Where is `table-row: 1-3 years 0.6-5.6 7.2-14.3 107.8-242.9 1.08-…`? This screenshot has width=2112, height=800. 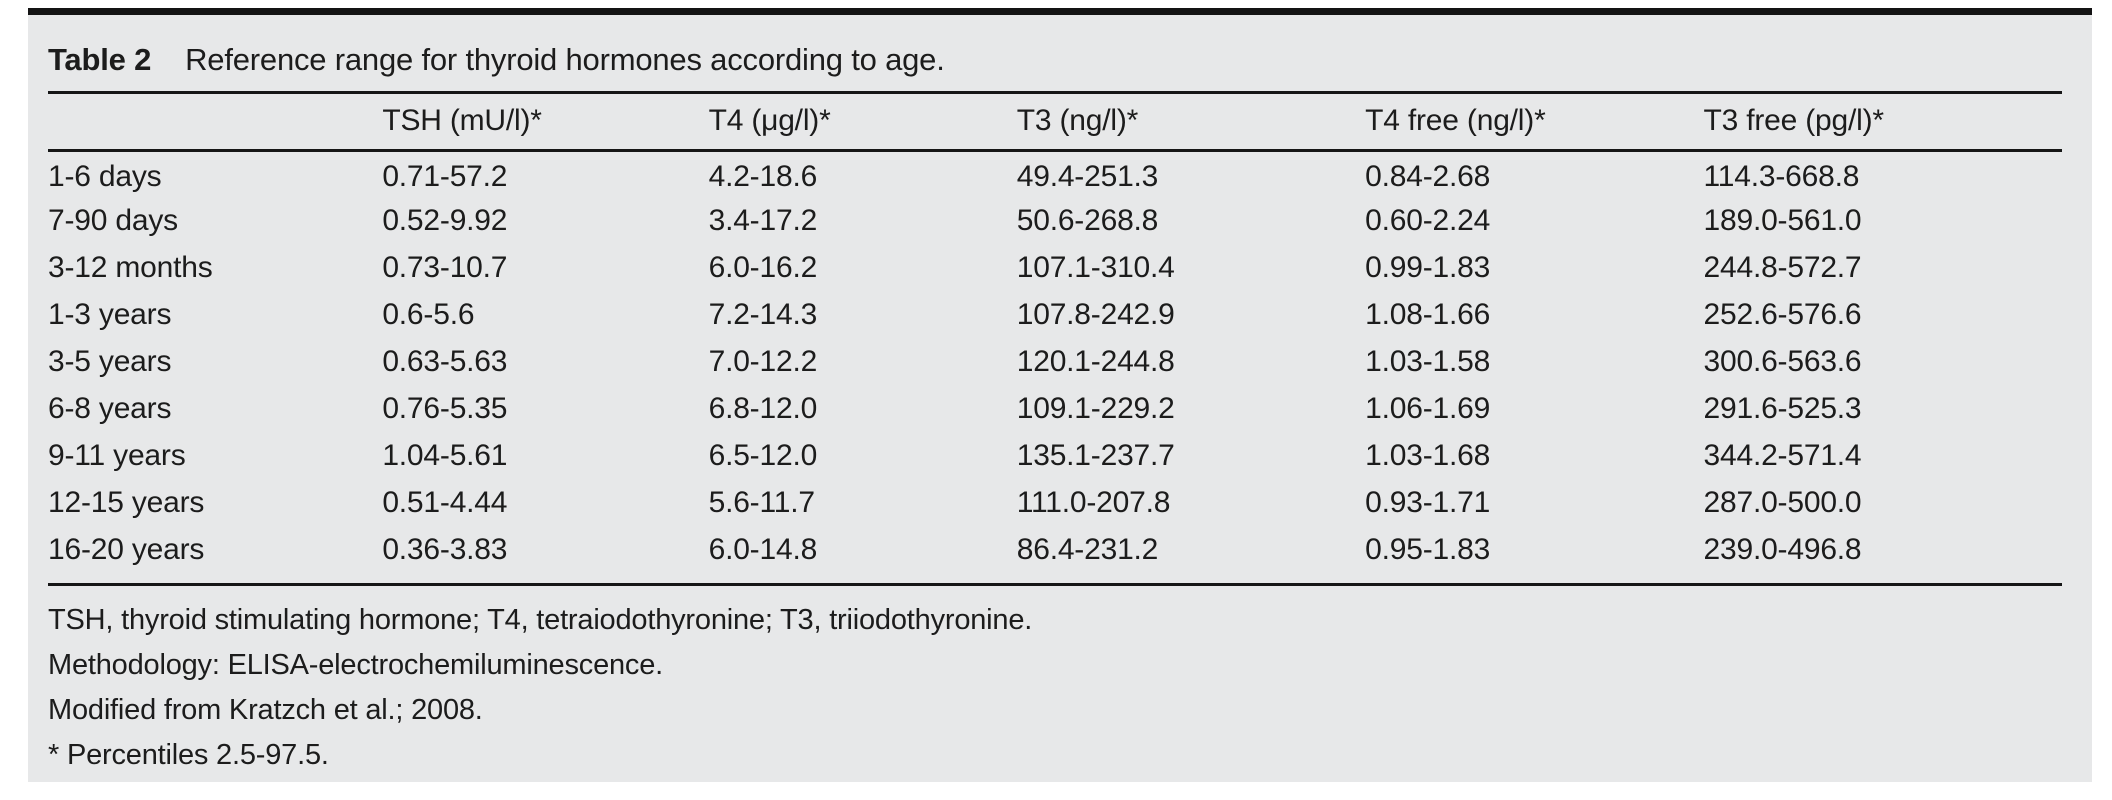
table-row: 1-3 years 0.6-5.6 7.2-14.3 107.8-242.9 1.08-… is located at coordinates (1055, 314).